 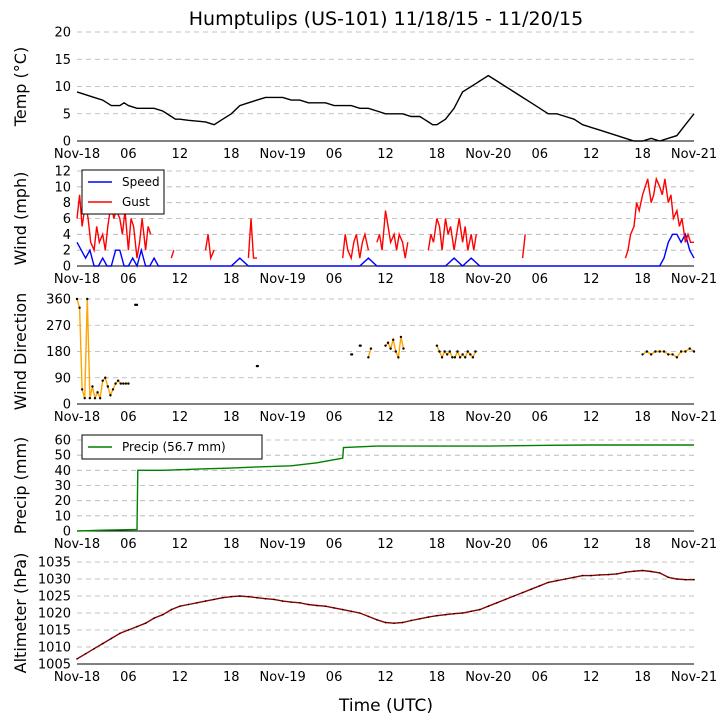 I want to click on y-tick-label: 1015, so click(x=54, y=631).